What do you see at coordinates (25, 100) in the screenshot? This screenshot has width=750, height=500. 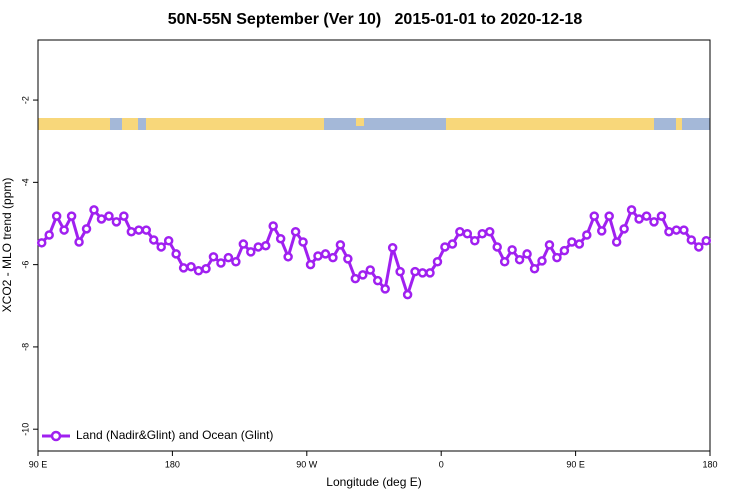 I see `y-tick-label: -2` at bounding box center [25, 100].